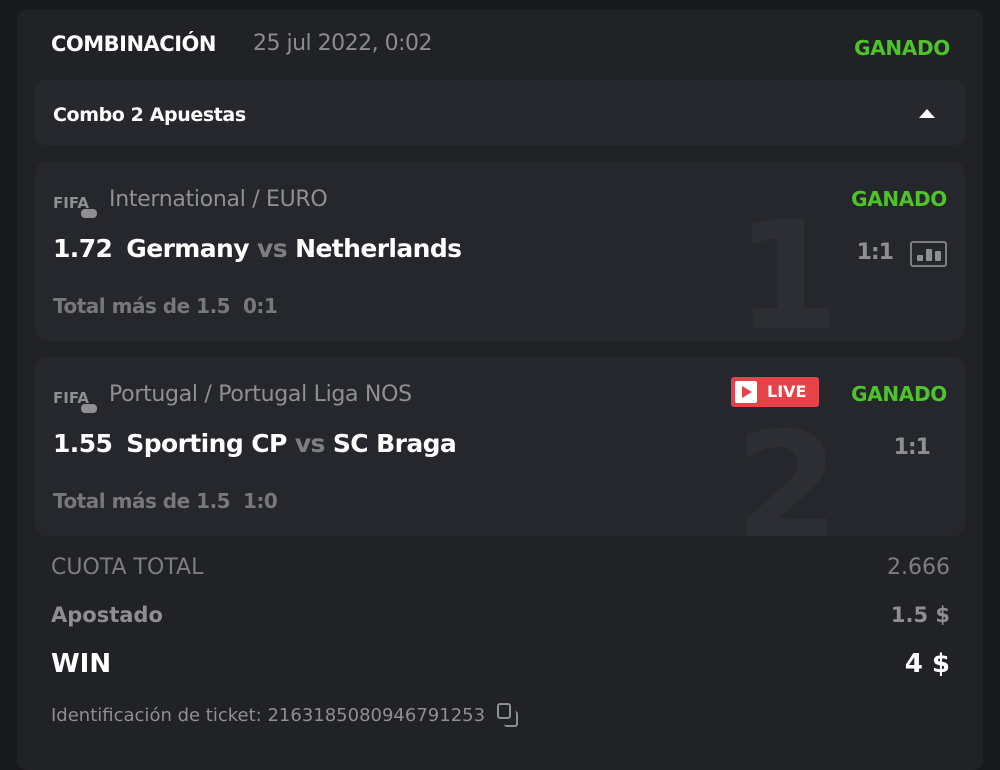  Describe the element at coordinates (81, 664) in the screenshot. I see `win-label: WIN` at that location.